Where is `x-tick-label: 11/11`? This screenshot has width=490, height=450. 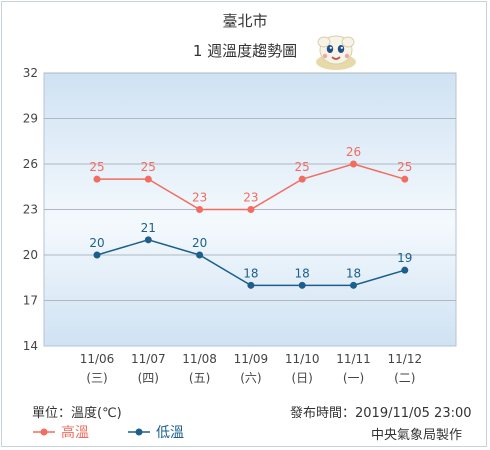
x-tick-label: 11/11 is located at coordinates (353, 359).